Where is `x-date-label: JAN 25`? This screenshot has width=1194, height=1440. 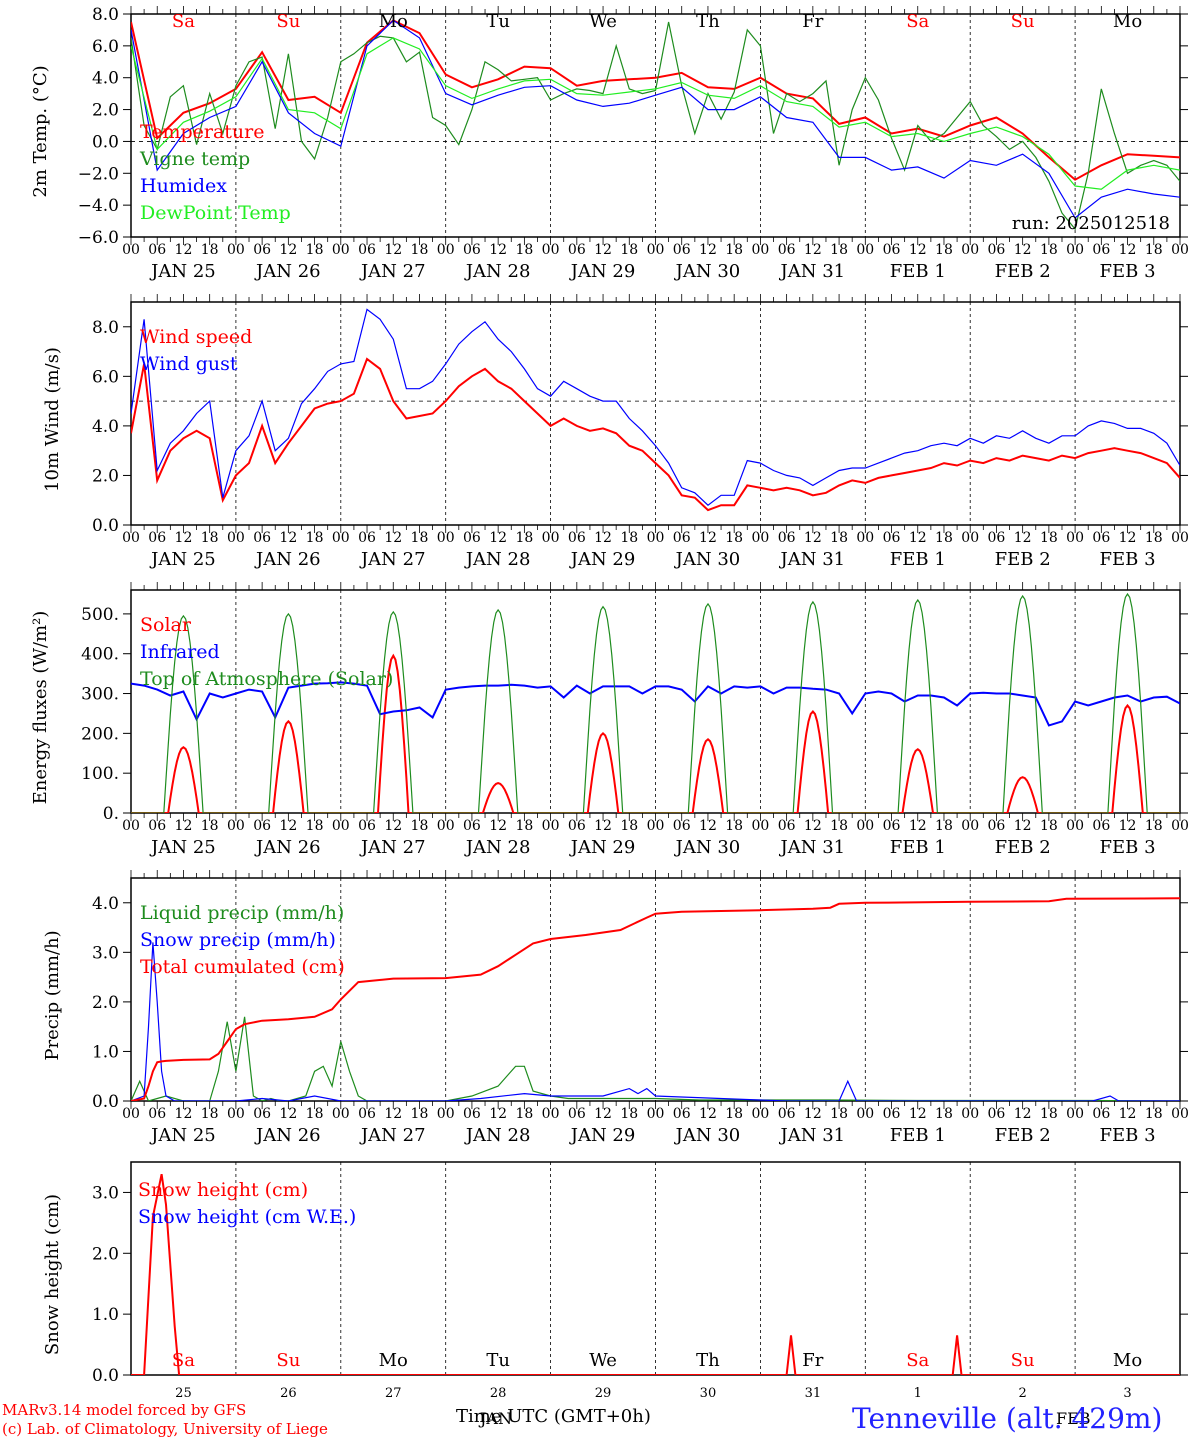 x-date-label: JAN 25 is located at coordinates (182, 847).